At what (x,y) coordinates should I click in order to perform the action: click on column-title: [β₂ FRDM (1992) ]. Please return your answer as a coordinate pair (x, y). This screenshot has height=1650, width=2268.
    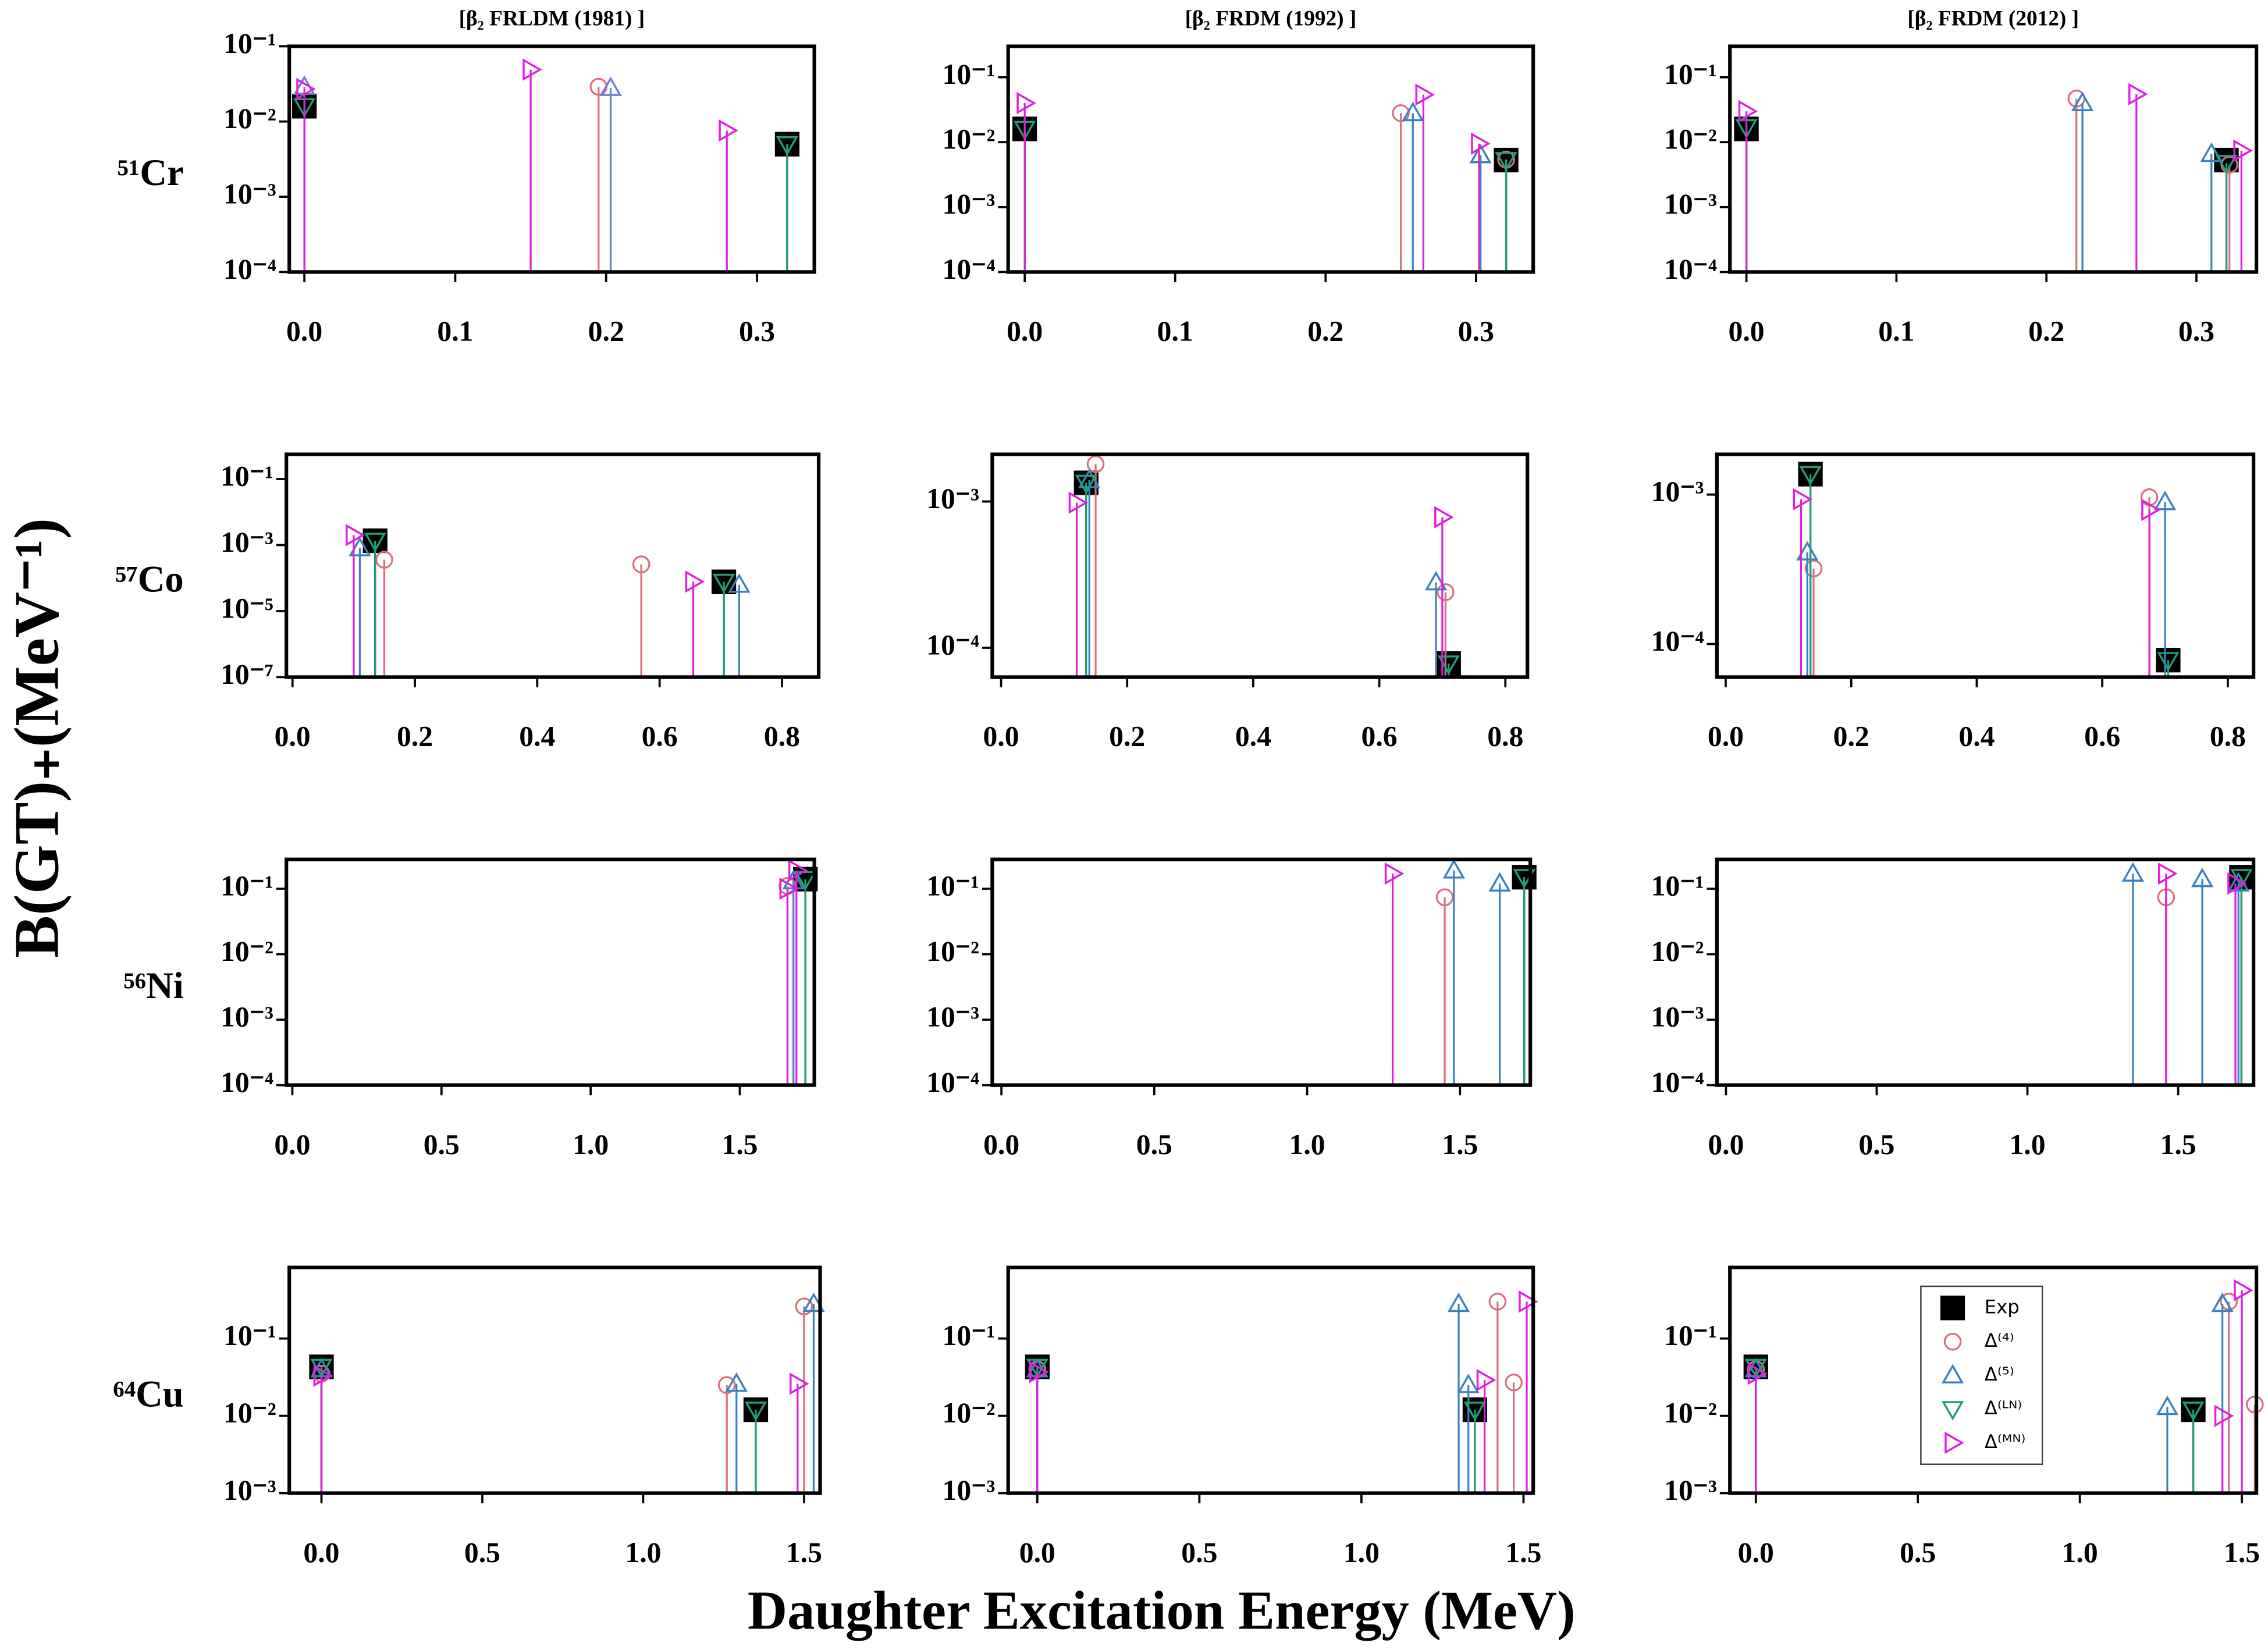
    Looking at the image, I should click on (1271, 18).